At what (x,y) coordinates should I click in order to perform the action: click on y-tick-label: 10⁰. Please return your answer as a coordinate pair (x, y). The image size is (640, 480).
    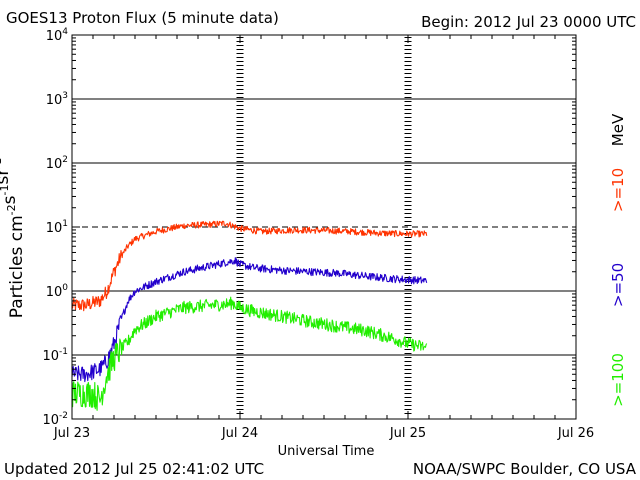
    Looking at the image, I should click on (57, 291).